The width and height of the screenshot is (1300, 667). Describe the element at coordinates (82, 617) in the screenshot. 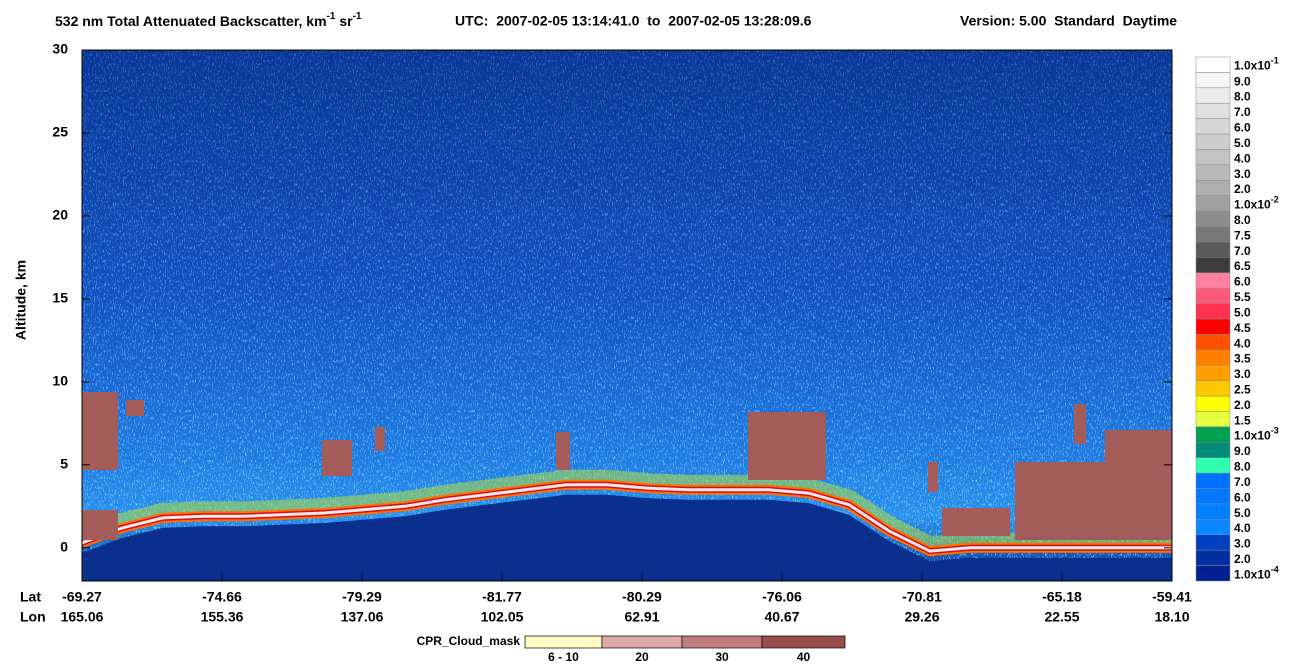

I see `lon-label: 165.06` at that location.